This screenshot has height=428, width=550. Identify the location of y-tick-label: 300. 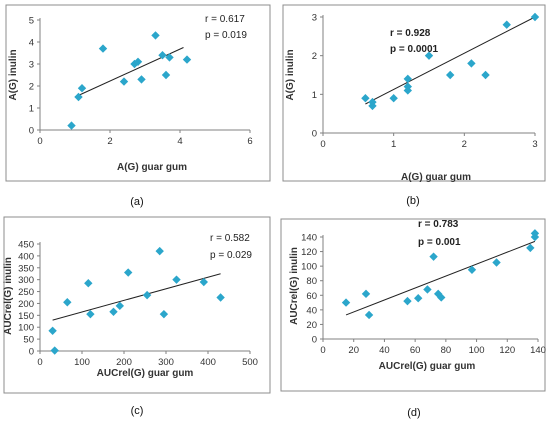
(26, 280).